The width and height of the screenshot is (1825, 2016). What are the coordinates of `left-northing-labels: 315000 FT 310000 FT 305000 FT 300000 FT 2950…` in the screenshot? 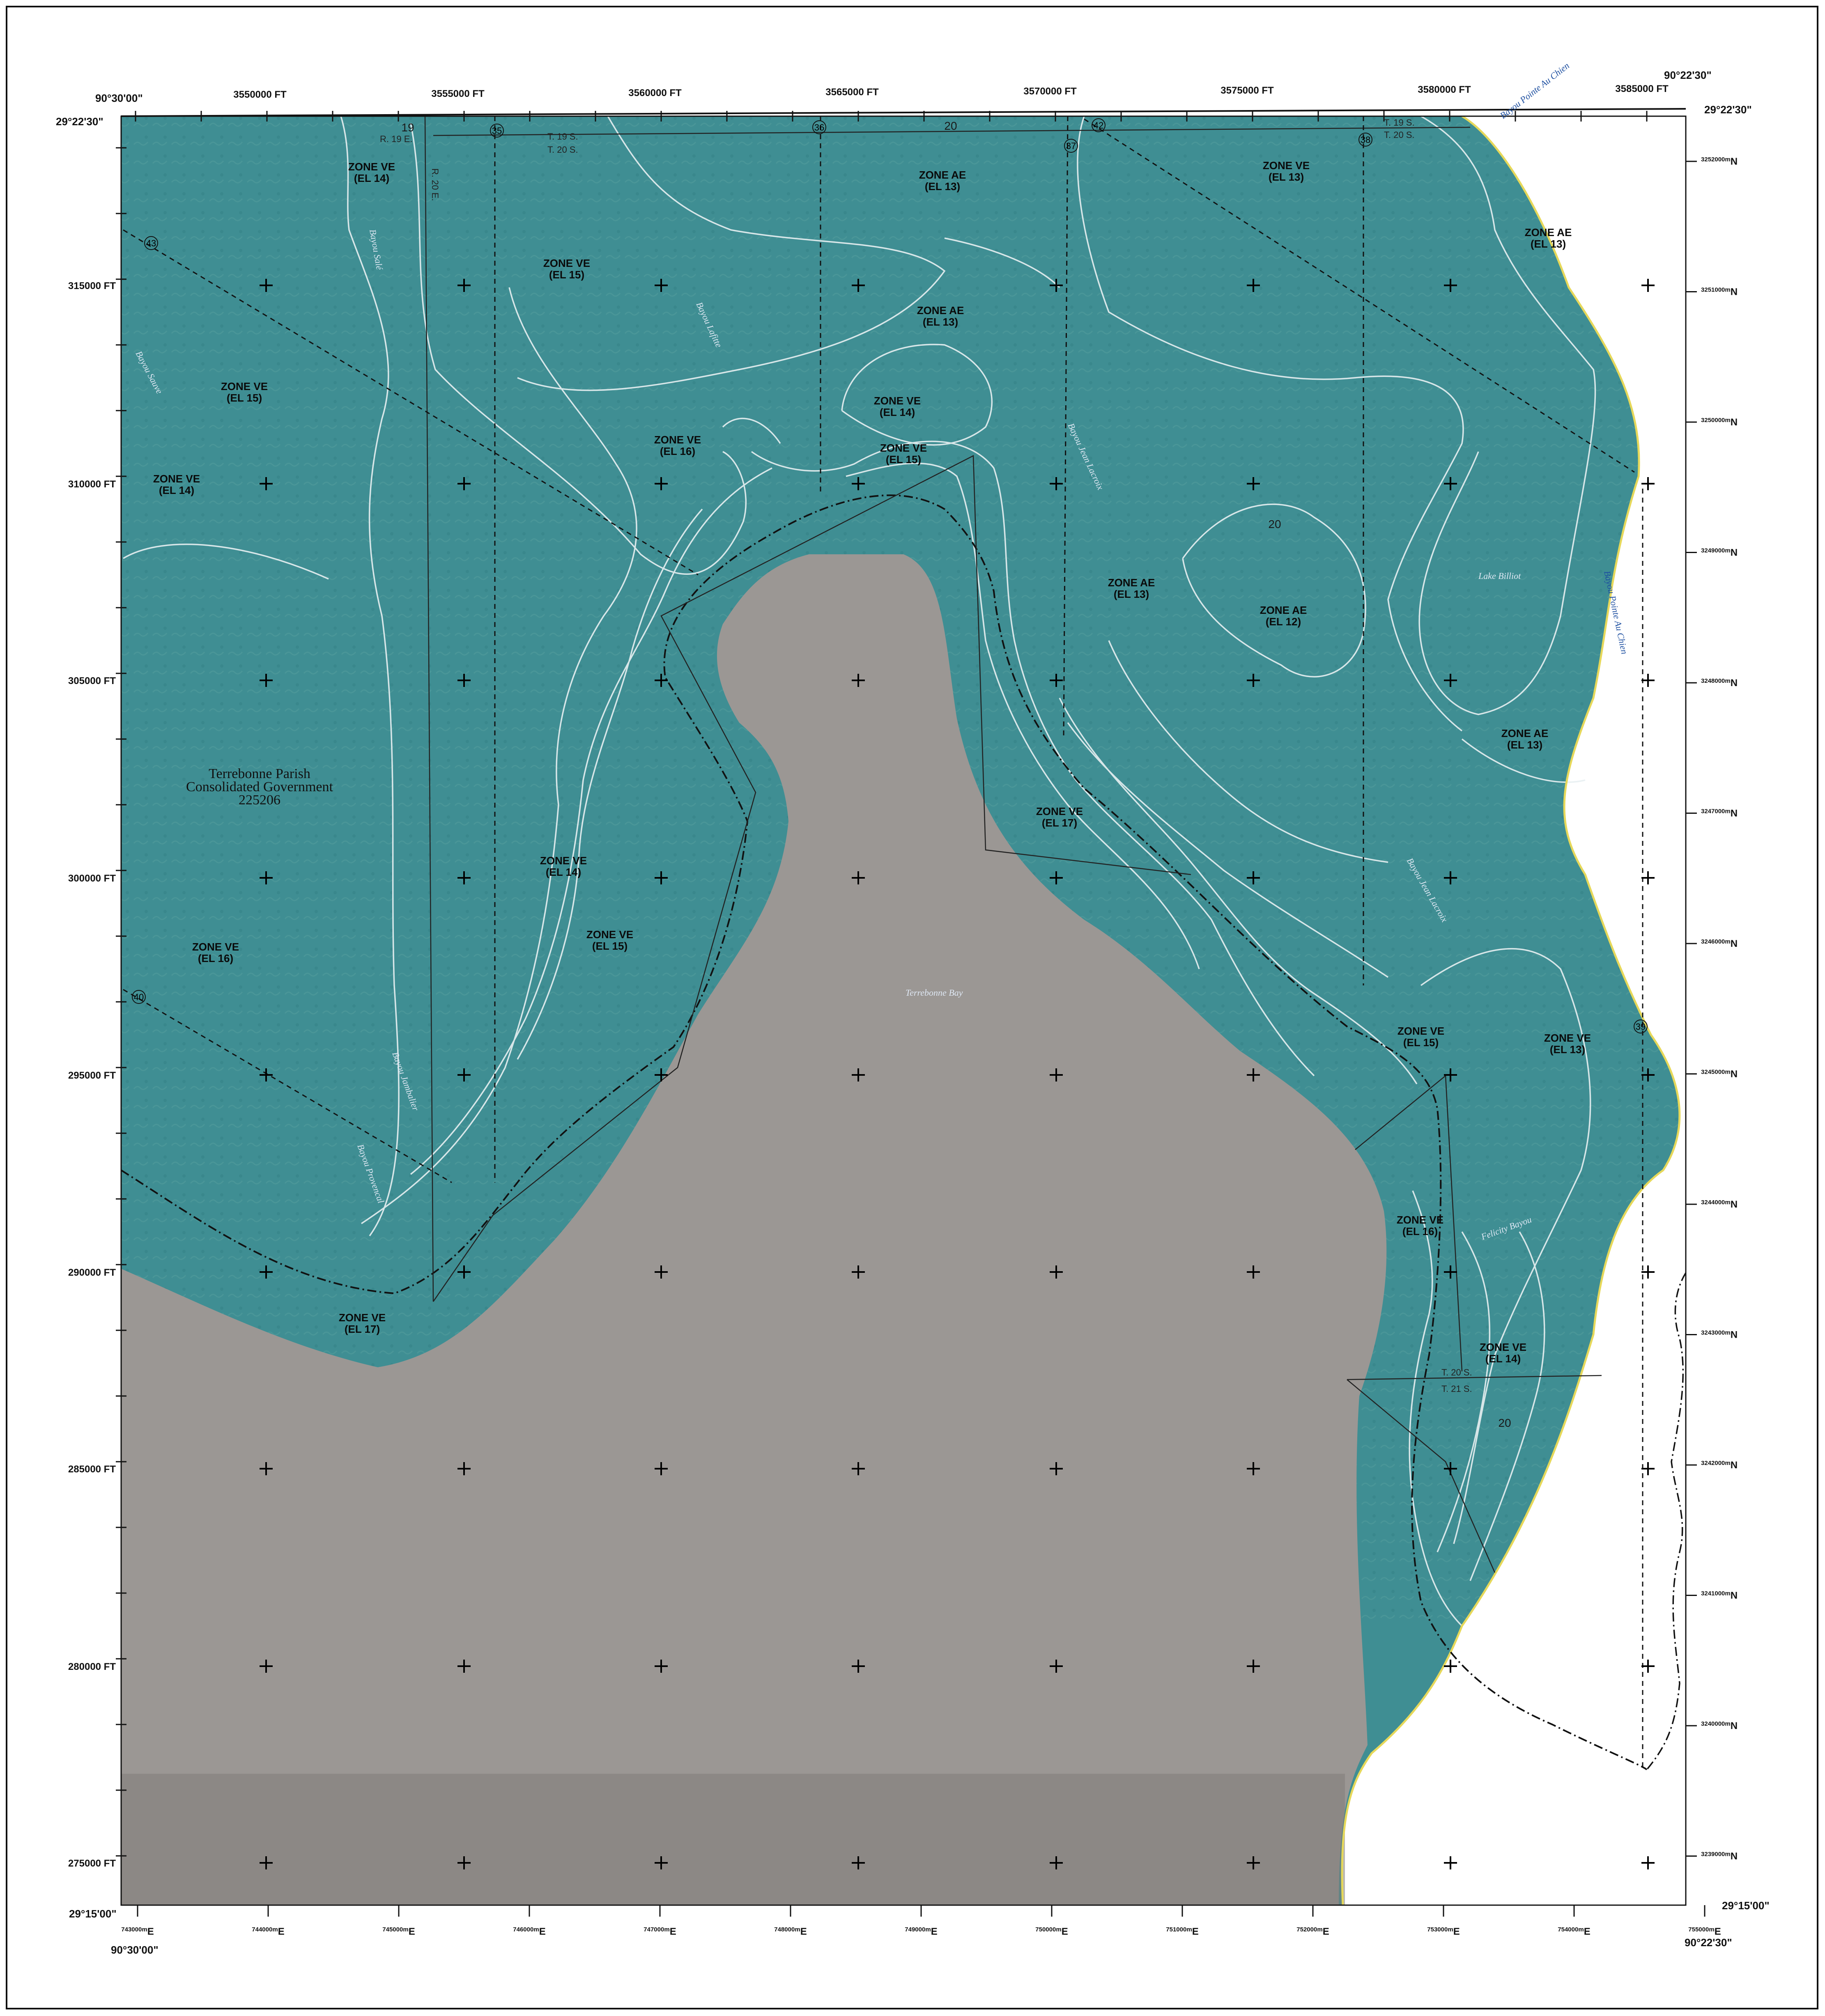 It's located at (92, 1074).